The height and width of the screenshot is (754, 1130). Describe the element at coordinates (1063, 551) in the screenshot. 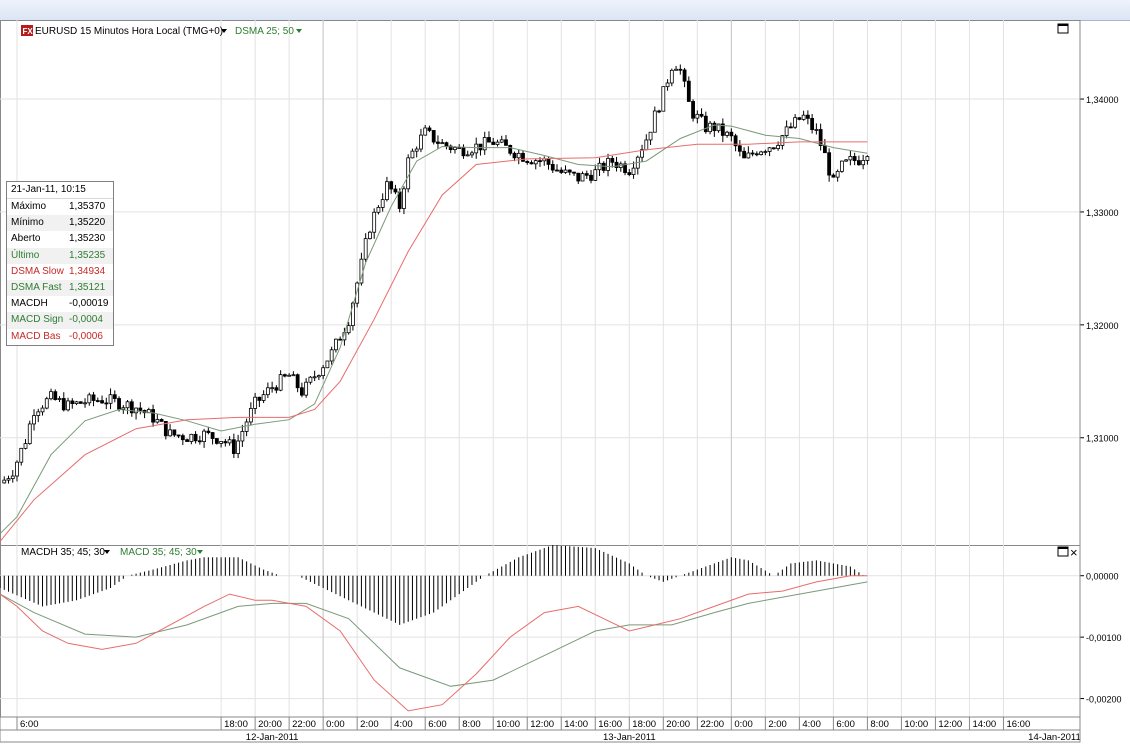

I see `macd-maximize-icon` at that location.